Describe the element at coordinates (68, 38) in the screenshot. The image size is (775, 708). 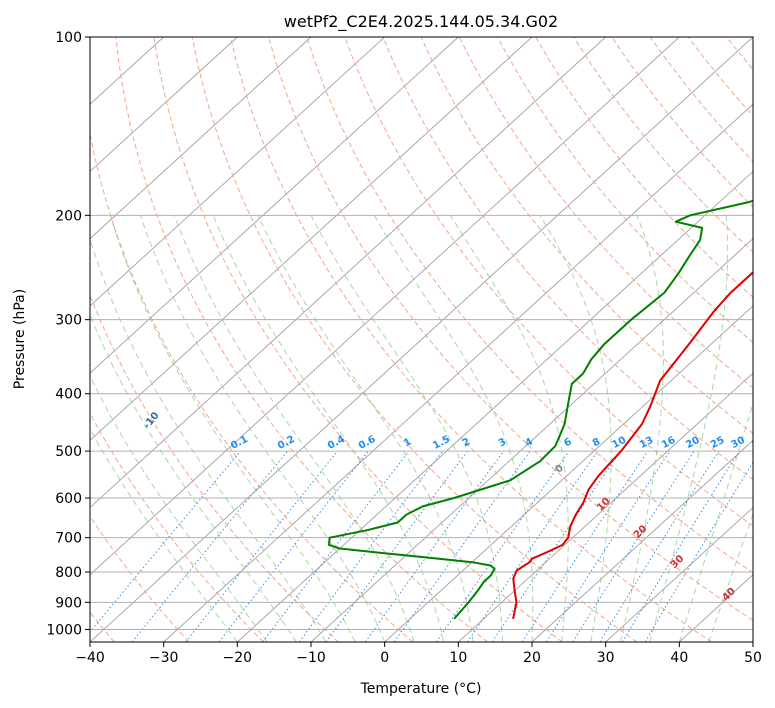
I see `y-tick-label: 100` at that location.